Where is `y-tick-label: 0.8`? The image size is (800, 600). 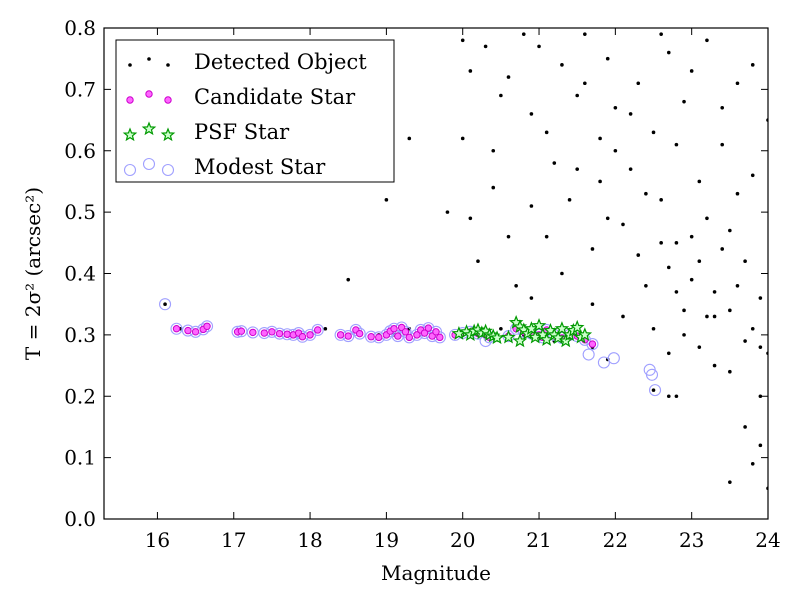 y-tick-label: 0.8 is located at coordinates (80, 28).